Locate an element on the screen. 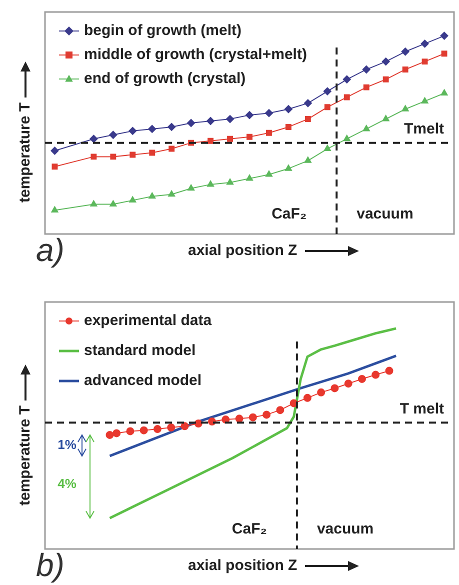 The height and width of the screenshot is (585, 459). annotation: a) is located at coordinates (50, 250).